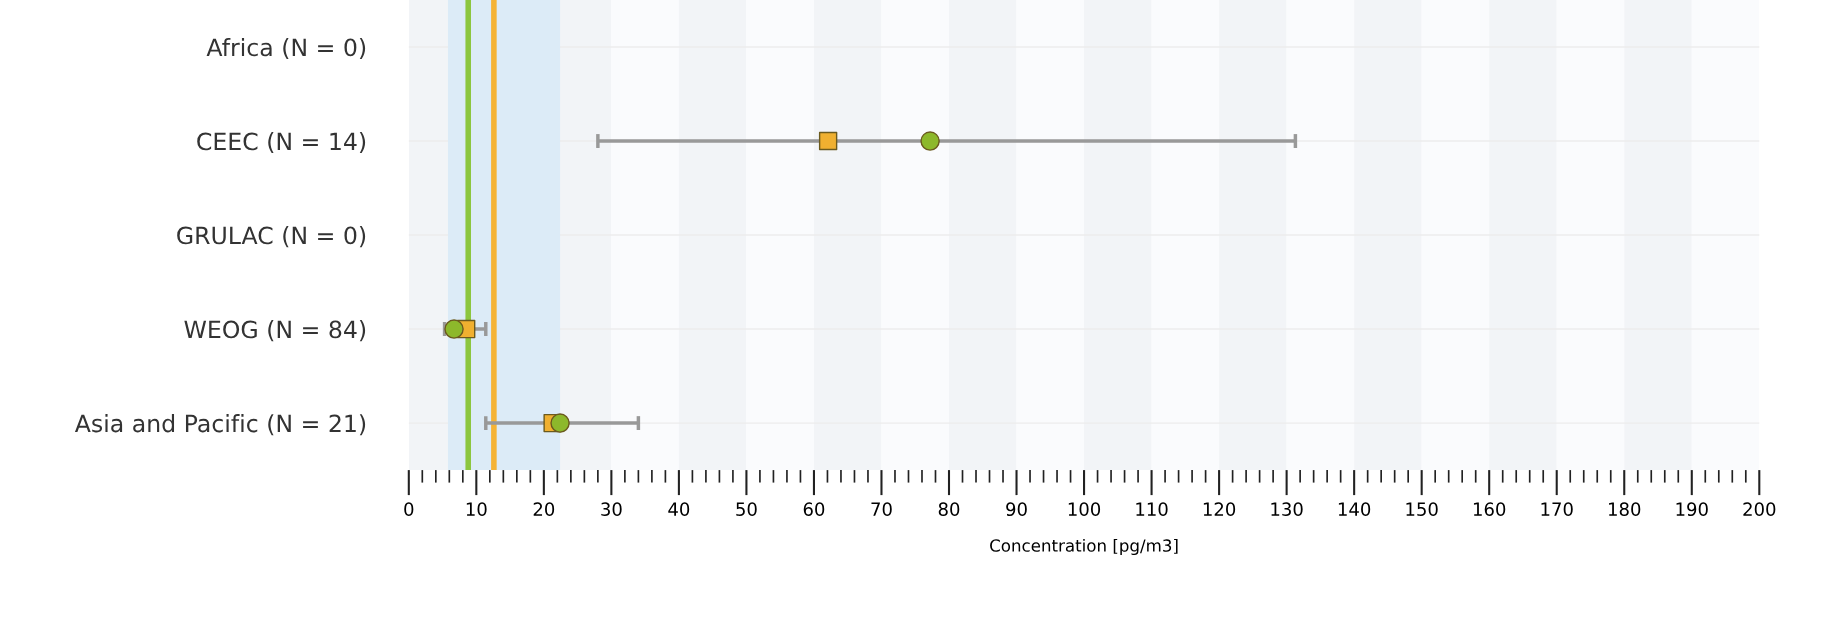 This screenshot has height=631, width=1825. I want to click on x-tick-label: 10, so click(476, 509).